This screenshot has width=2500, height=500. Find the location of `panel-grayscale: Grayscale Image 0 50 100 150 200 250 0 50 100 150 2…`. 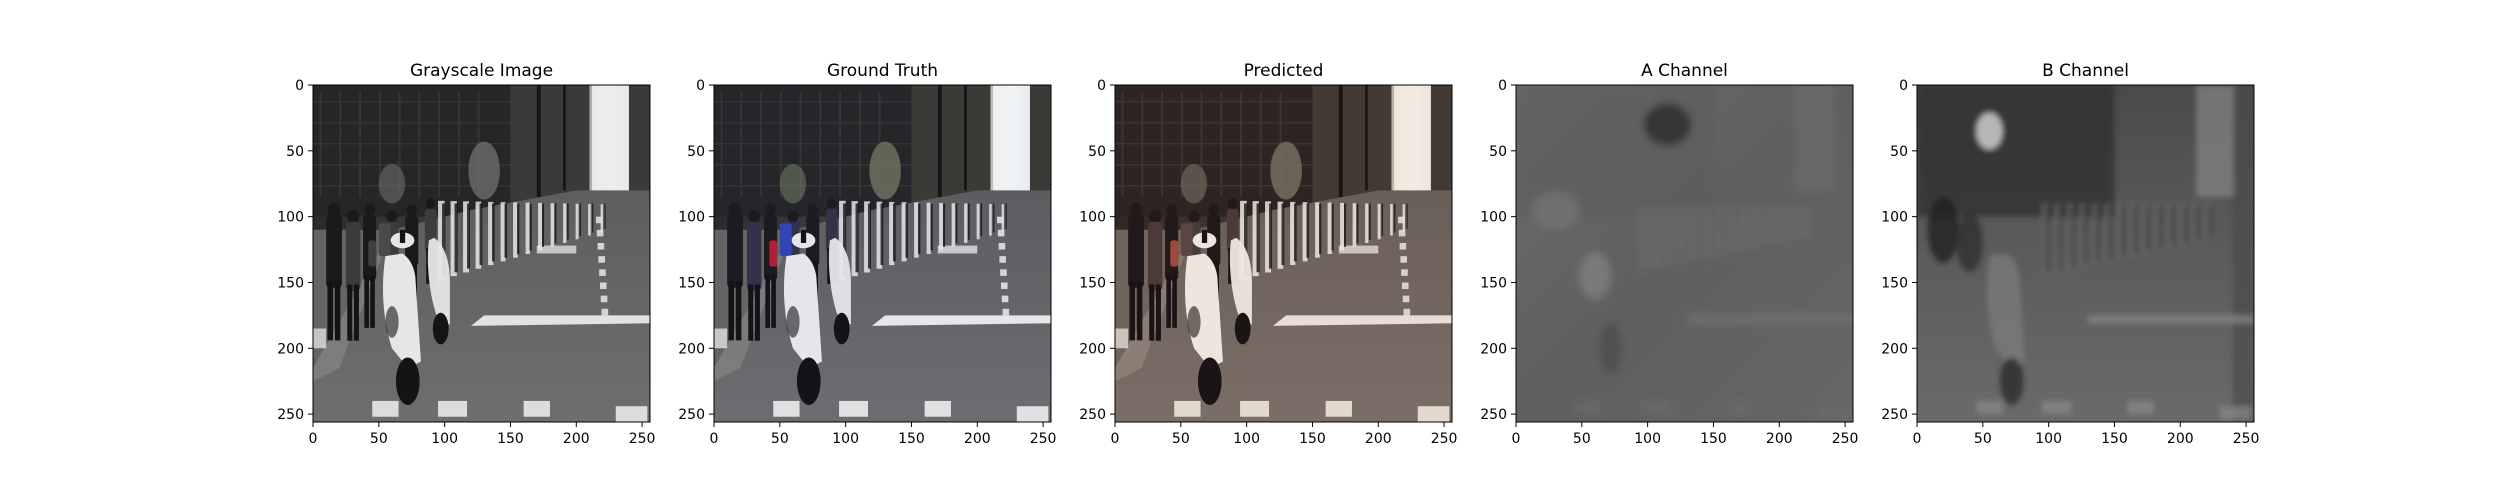

panel-grayscale: Grayscale Image 0 50 100 150 200 250 0 50 100 150 2… is located at coordinates (466, 254).